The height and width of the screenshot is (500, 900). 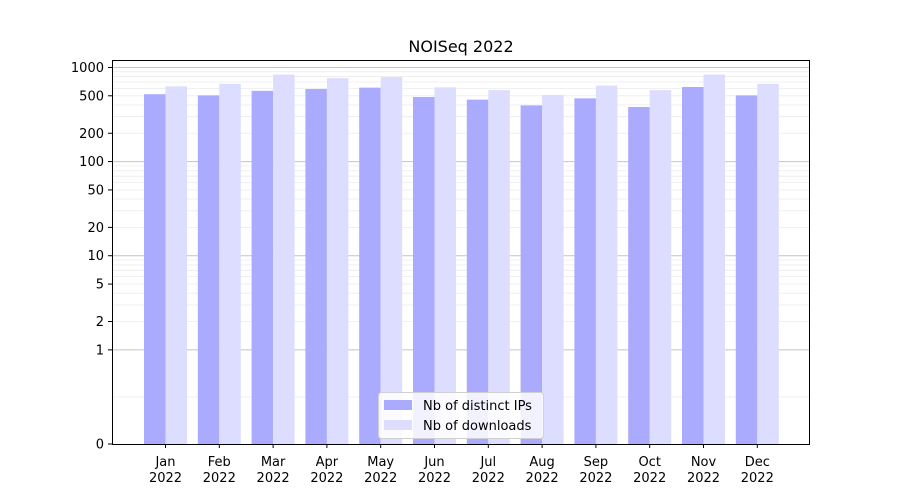 I want to click on bar-distinct-ips-jul, so click(x=477, y=272).